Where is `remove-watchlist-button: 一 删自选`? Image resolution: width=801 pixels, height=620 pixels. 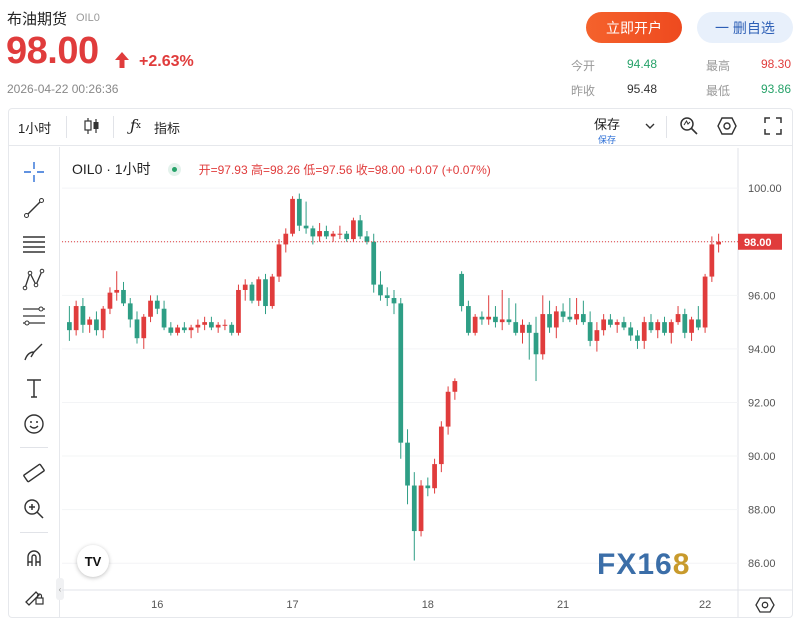 remove-watchlist-button: 一 删自选 is located at coordinates (745, 27).